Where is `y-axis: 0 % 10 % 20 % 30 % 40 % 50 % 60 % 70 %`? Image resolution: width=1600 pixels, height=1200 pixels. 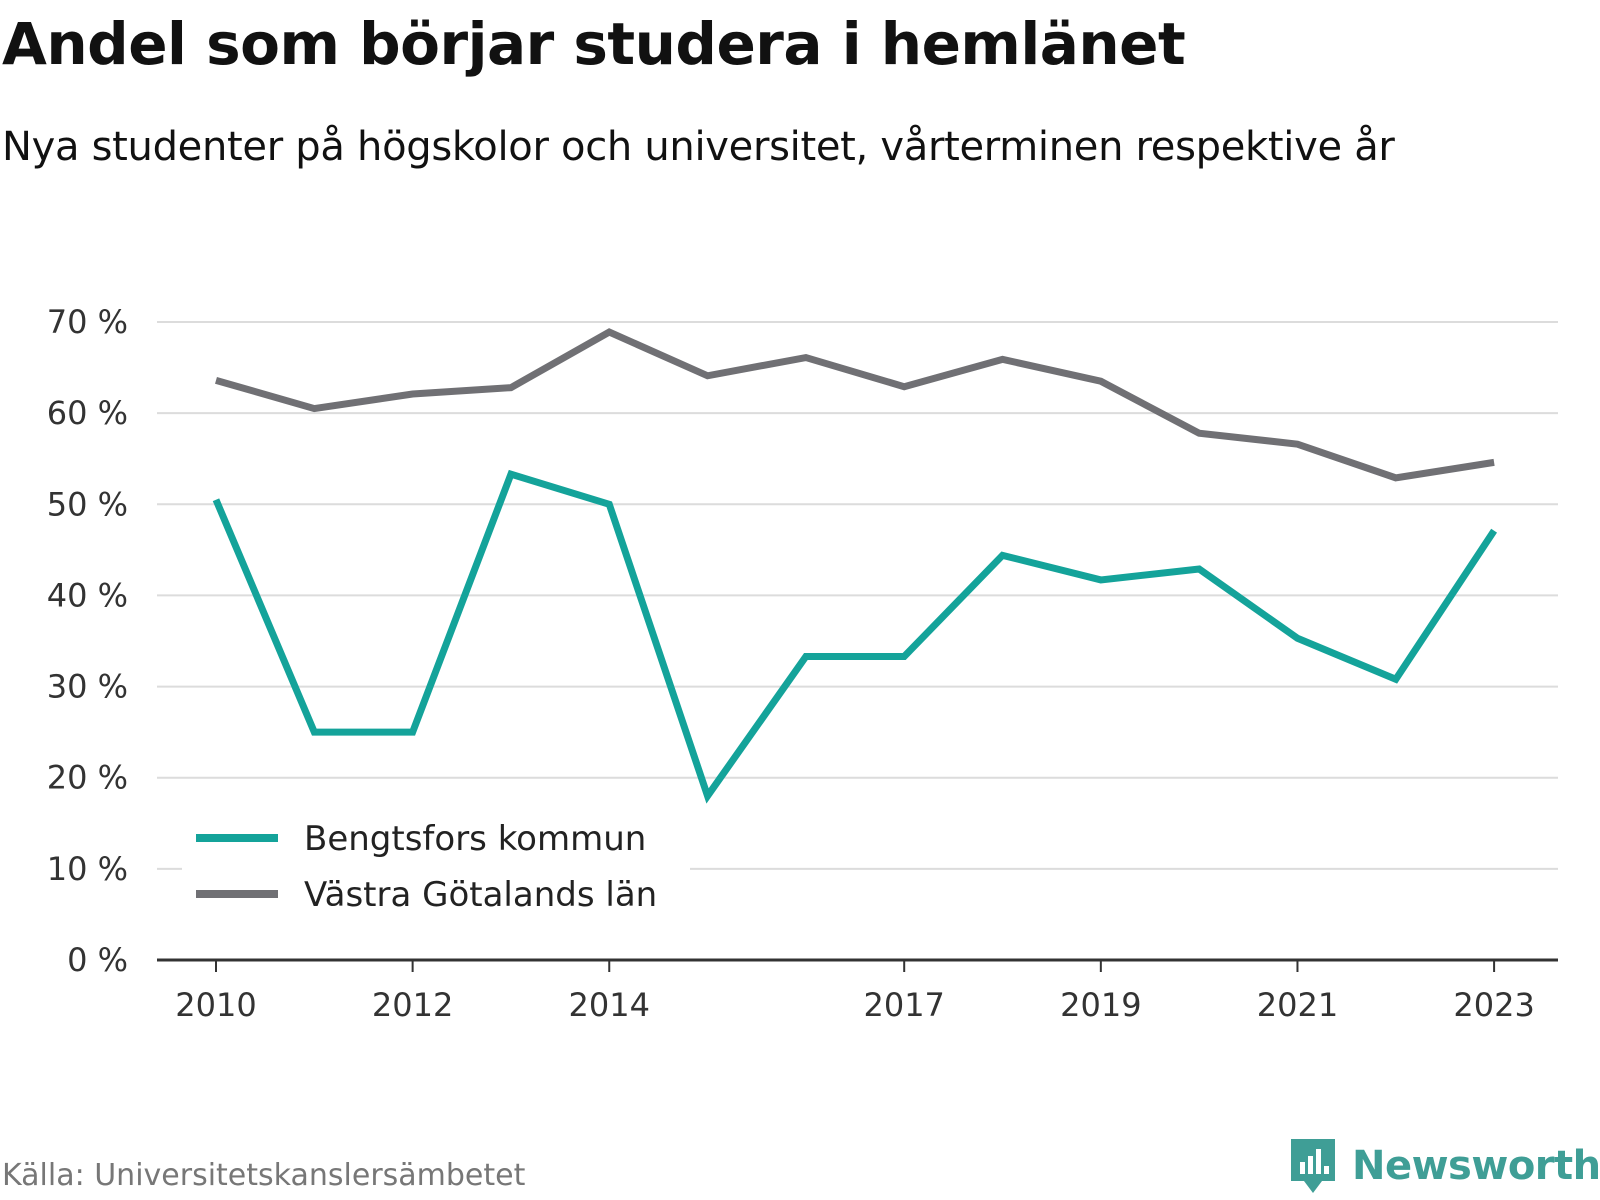
y-axis: 0 % 10 % 20 % 30 % 40 % 50 % 60 % 70 % is located at coordinates (87, 641).